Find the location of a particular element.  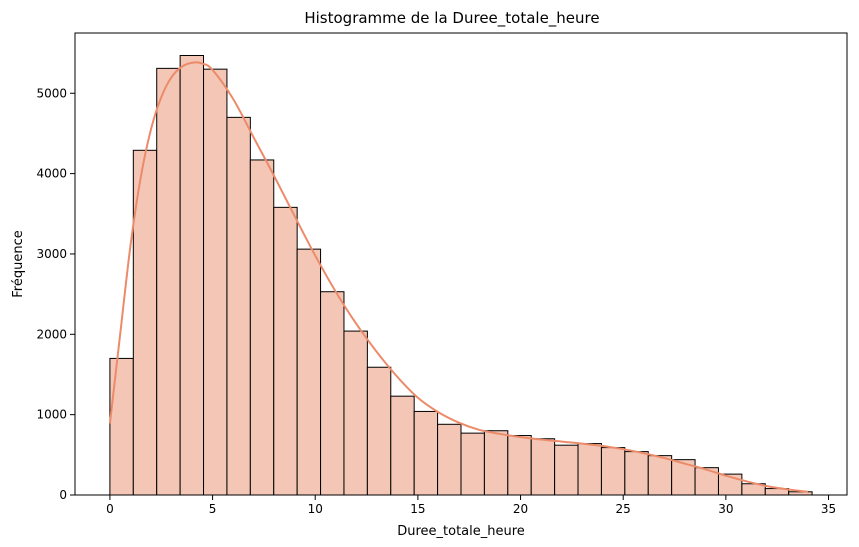

x-tick-label: 5 is located at coordinates (213, 509).